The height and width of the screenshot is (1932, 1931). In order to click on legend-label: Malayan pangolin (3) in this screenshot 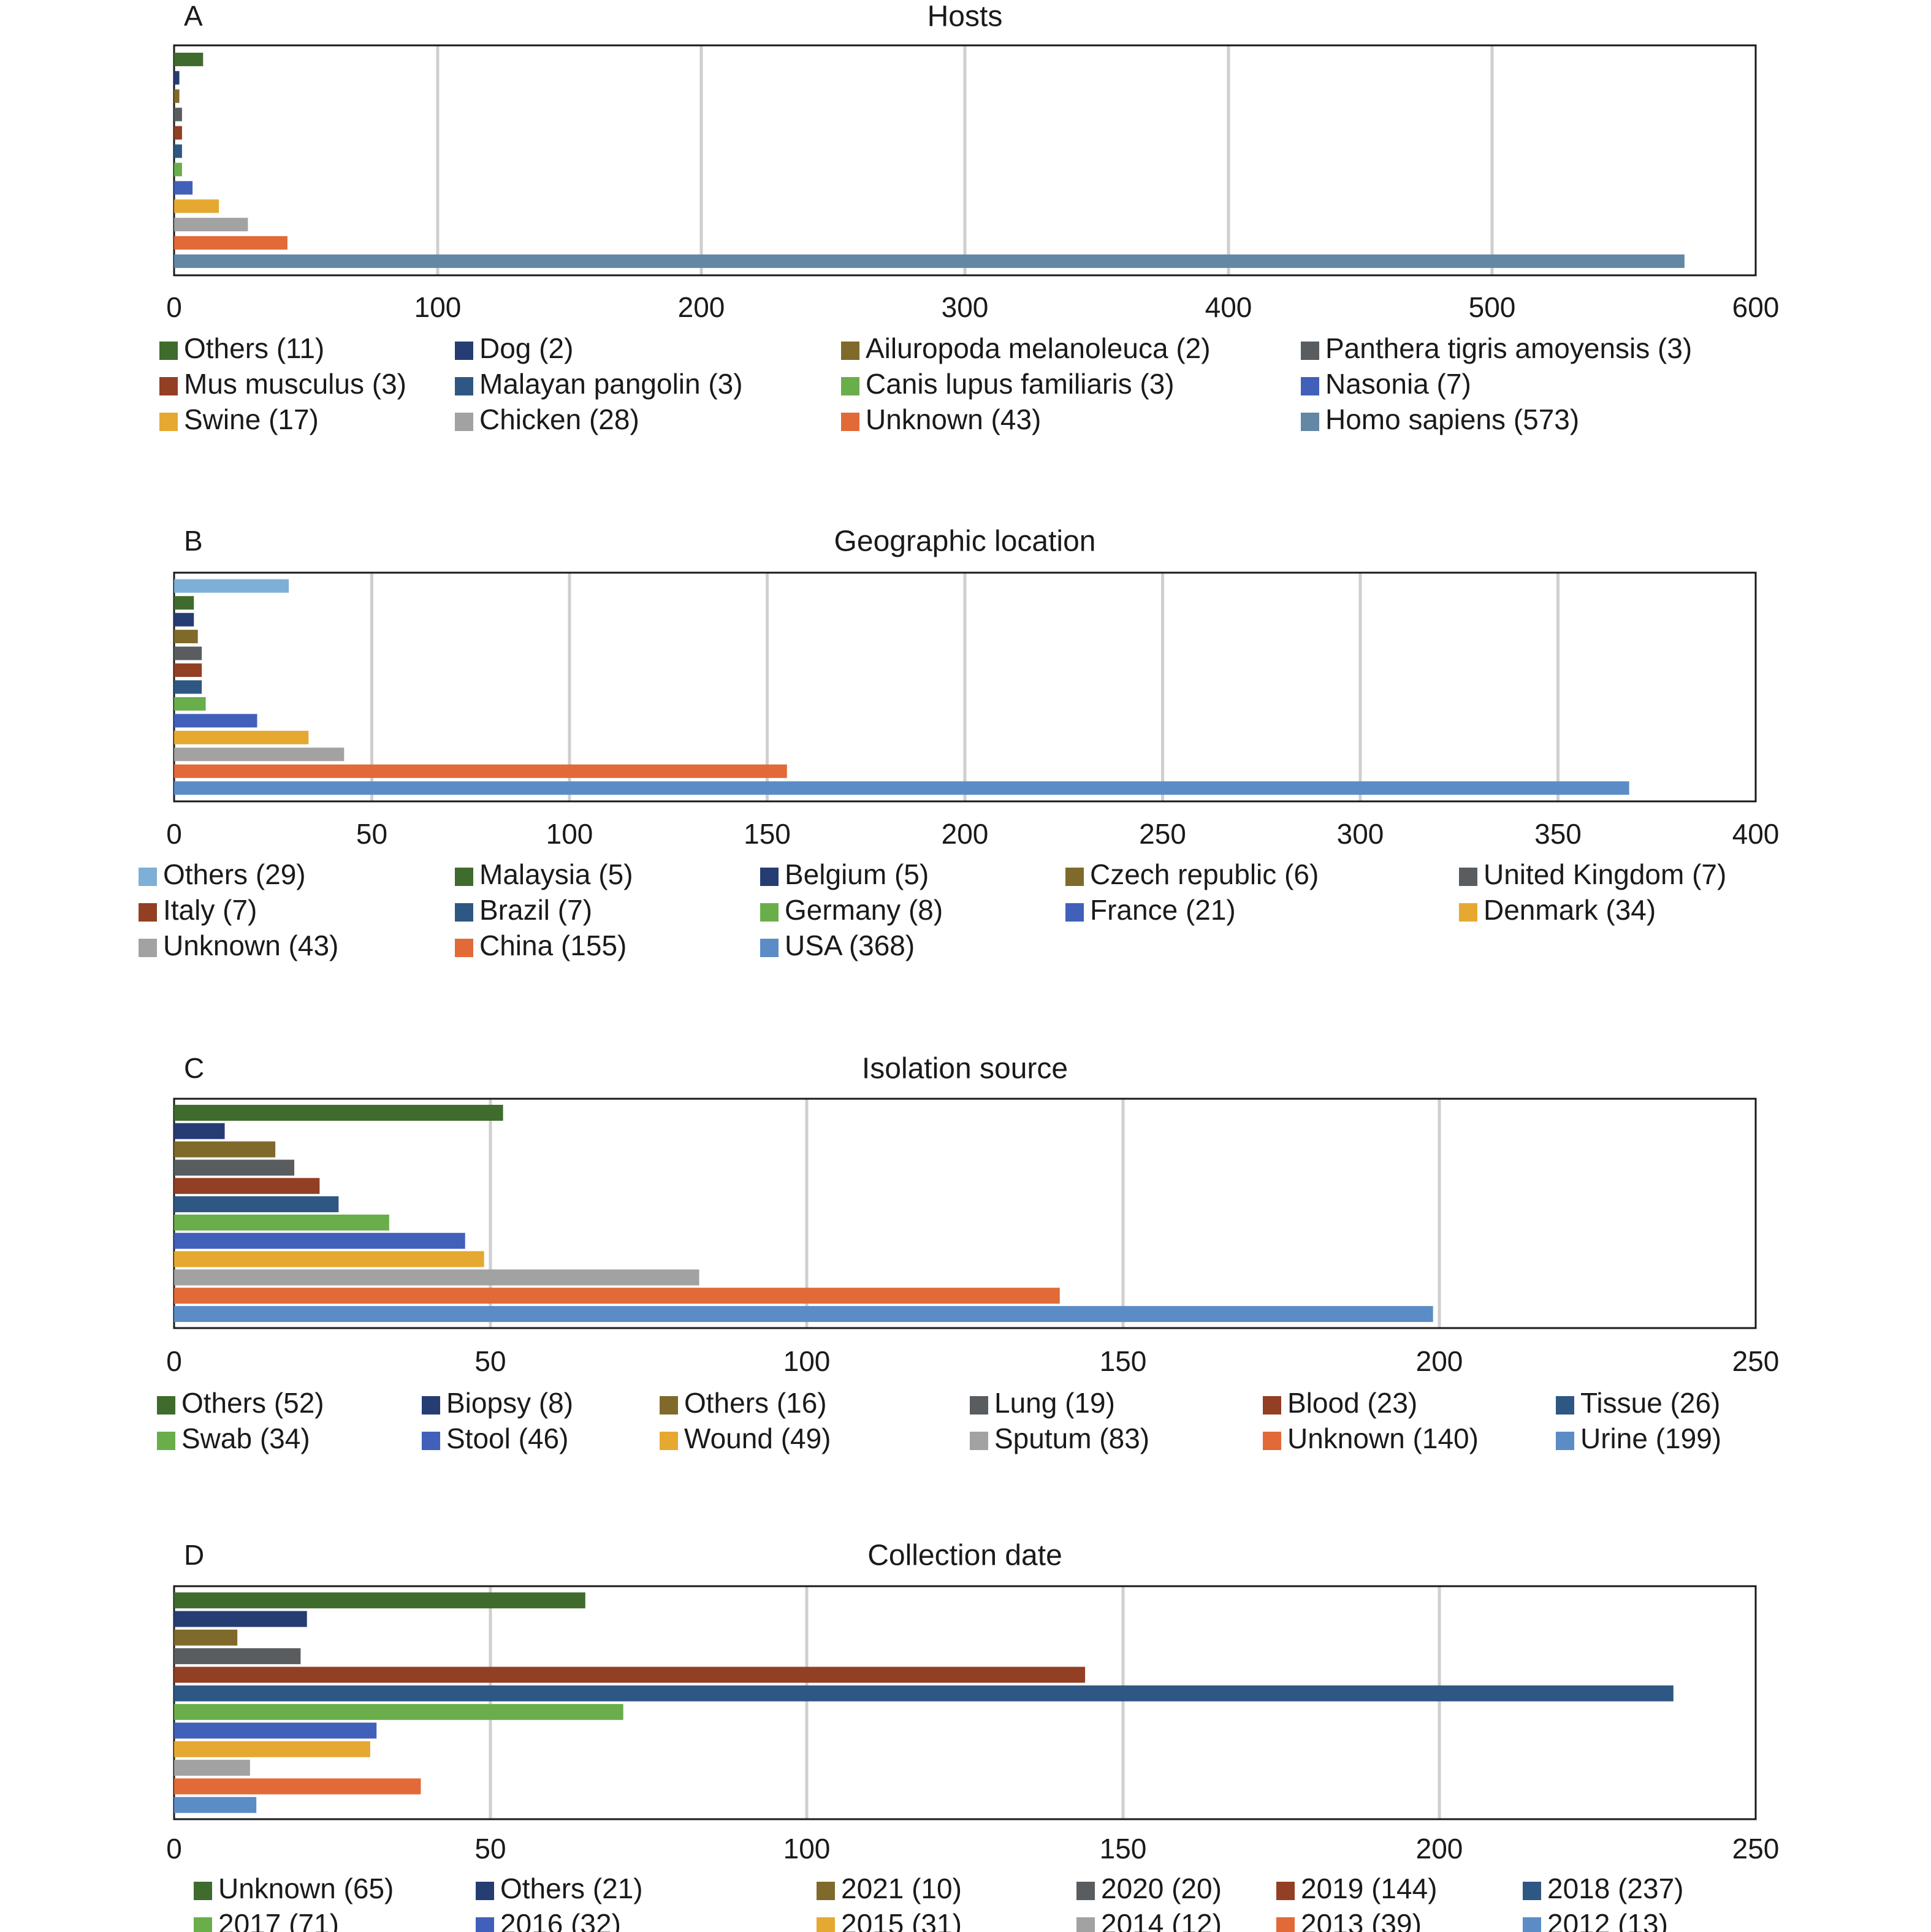, I will do `click(611, 384)`.